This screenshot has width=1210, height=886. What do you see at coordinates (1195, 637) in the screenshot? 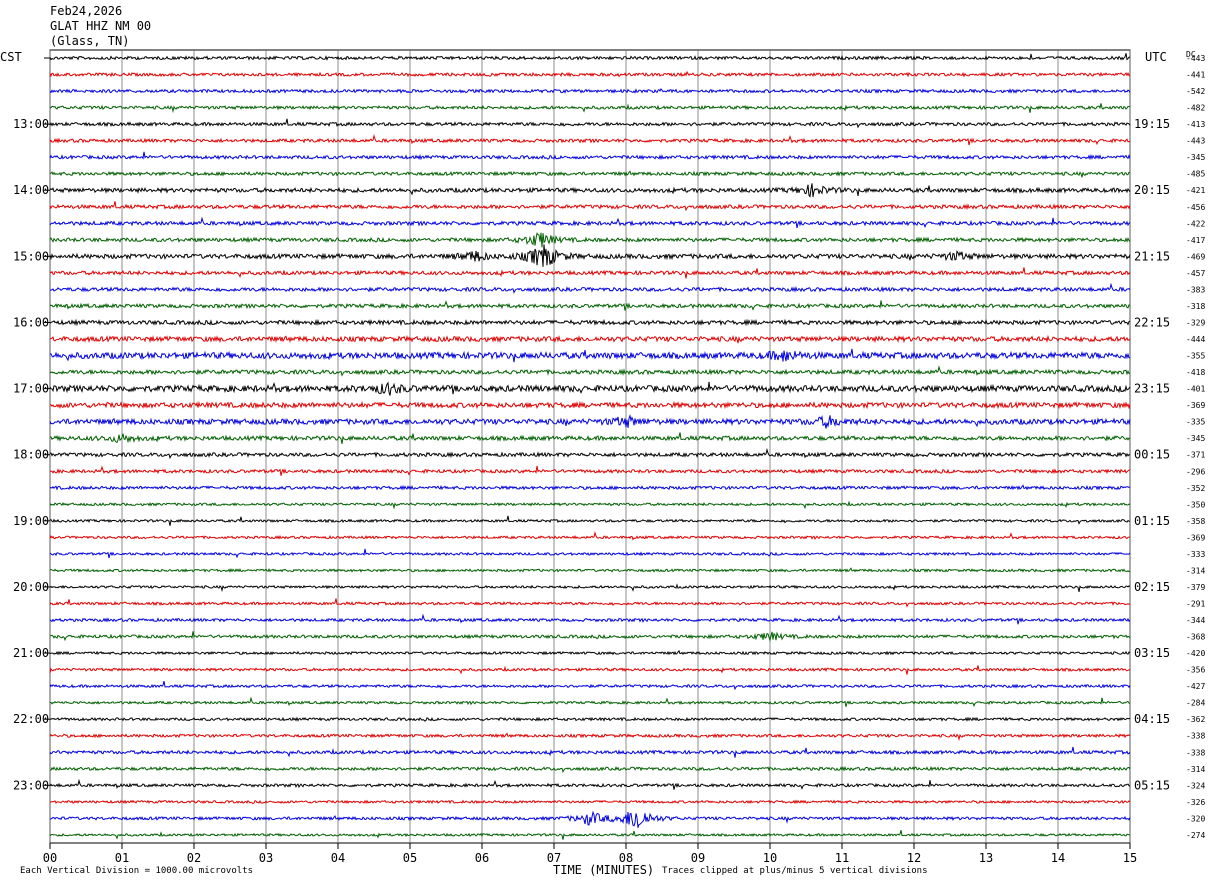
I see `dc-offset-label: -368` at bounding box center [1195, 637].